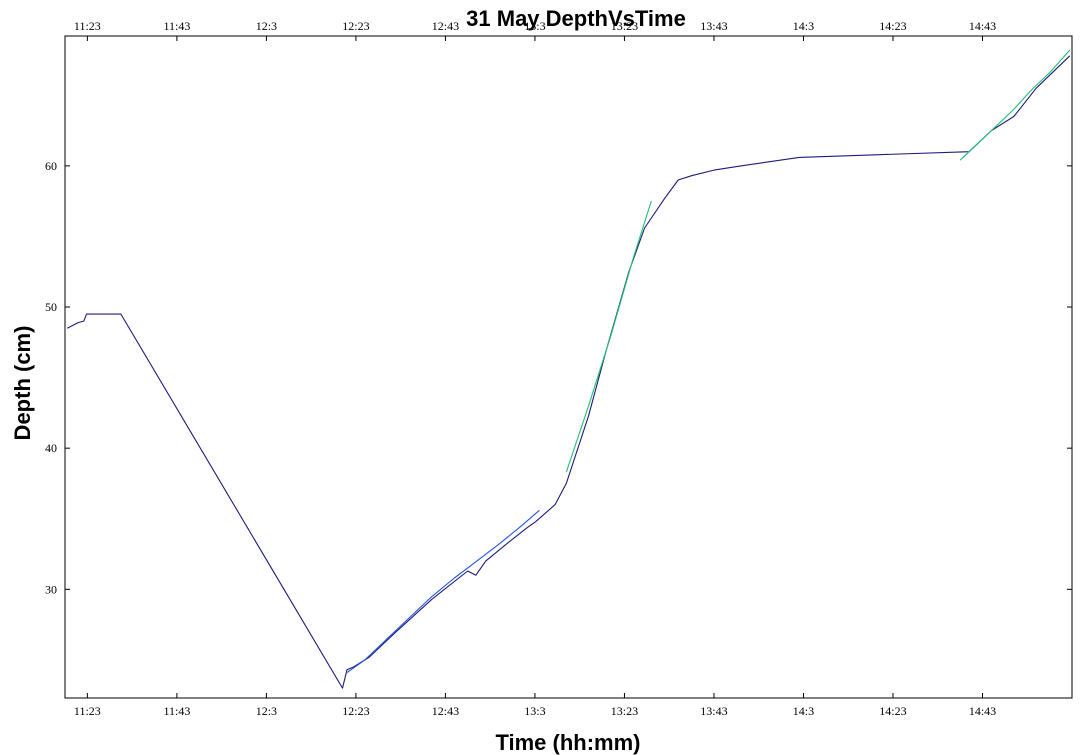 The height and width of the screenshot is (755, 1081). Describe the element at coordinates (87, 26) in the screenshot. I see `x-top-tick-label: 11:23` at that location.